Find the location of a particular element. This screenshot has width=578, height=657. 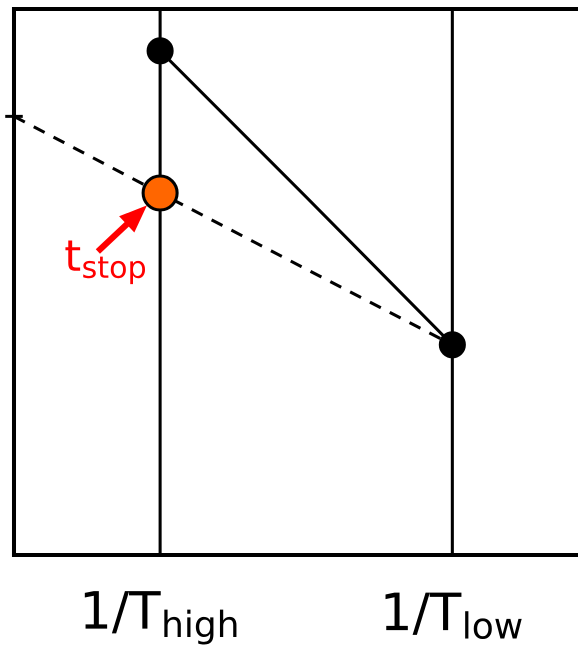

x-tick-label: 1/T$_{high}$ is located at coordinates (160, 617).